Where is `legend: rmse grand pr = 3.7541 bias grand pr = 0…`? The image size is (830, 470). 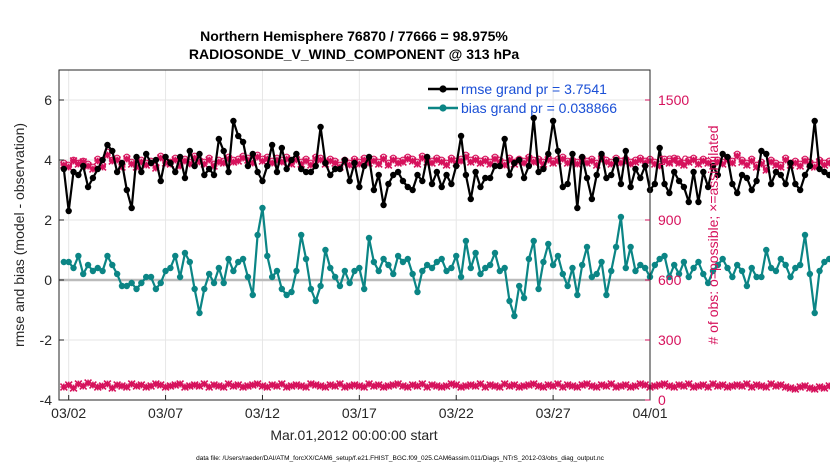
legend: rmse grand pr = 3.7541 bias grand pr = 0… is located at coordinates (522, 98).